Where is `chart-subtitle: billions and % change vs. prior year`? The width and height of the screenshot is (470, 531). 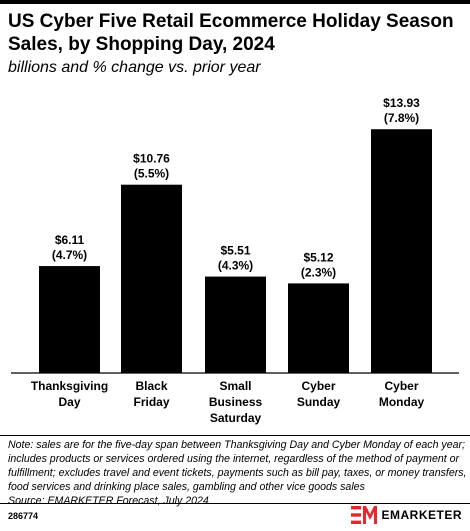
chart-subtitle: billions and % change vs. prior year is located at coordinates (134, 67).